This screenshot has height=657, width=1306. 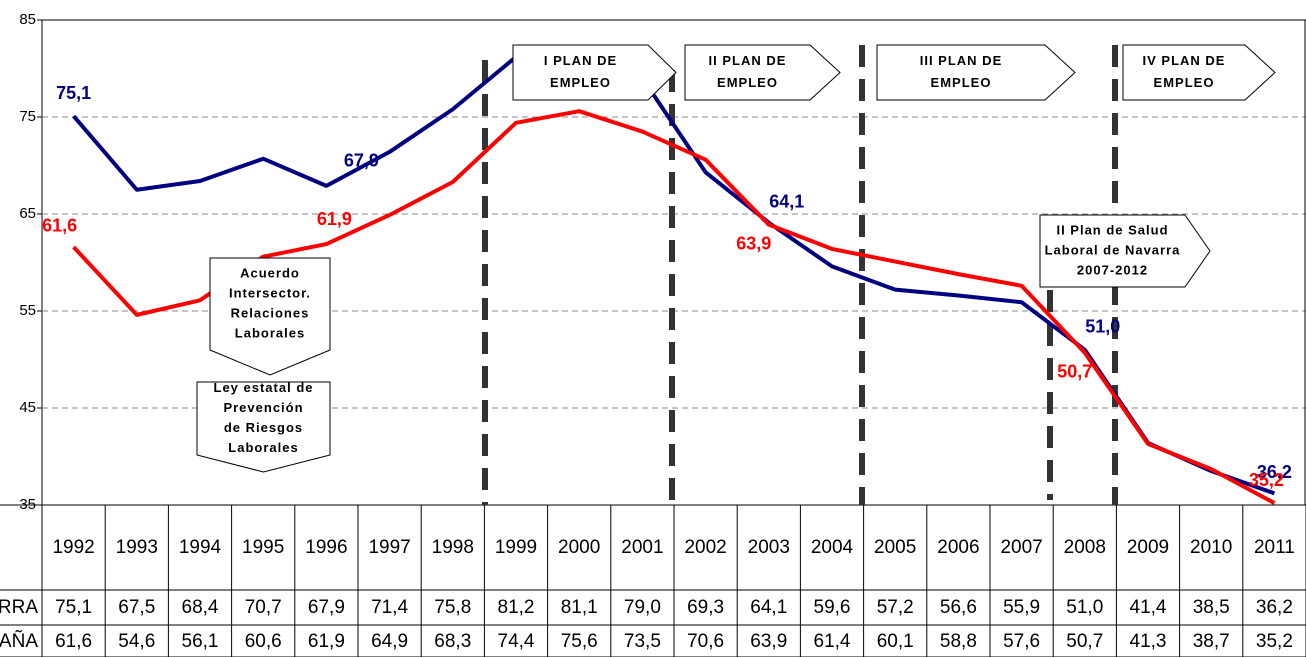 What do you see at coordinates (705, 547) in the screenshot?
I see `x-tick-label: 2002` at bounding box center [705, 547].